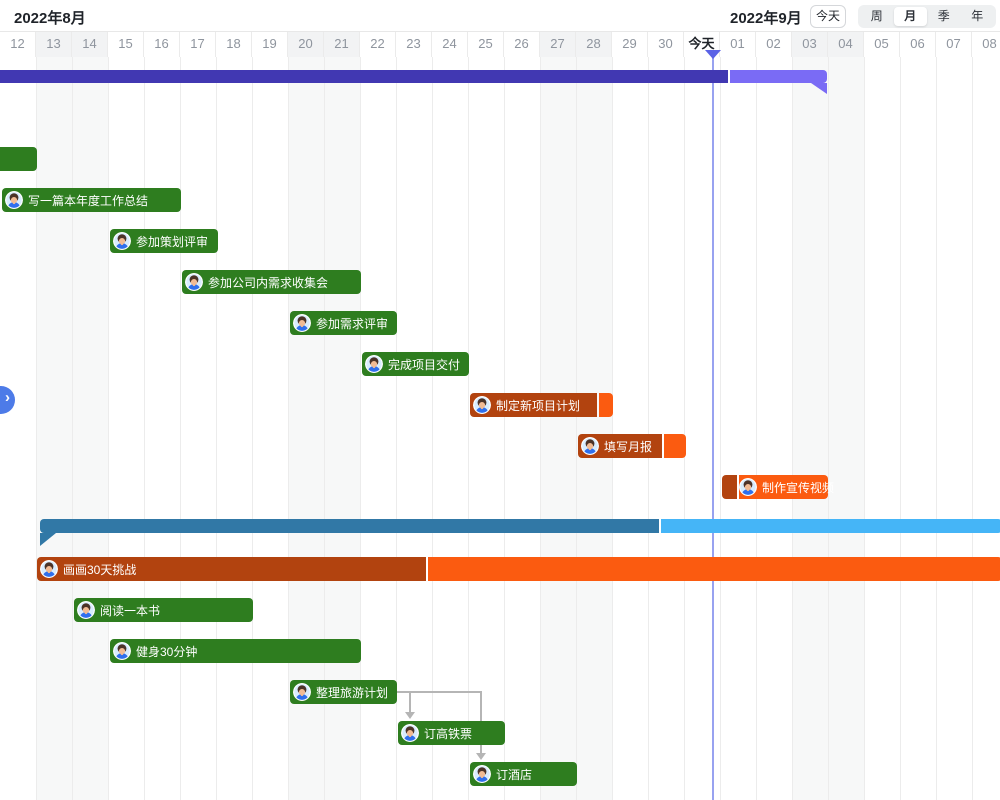  I want to click on task-bar-hotel-booking: 订酒店, so click(523, 774).